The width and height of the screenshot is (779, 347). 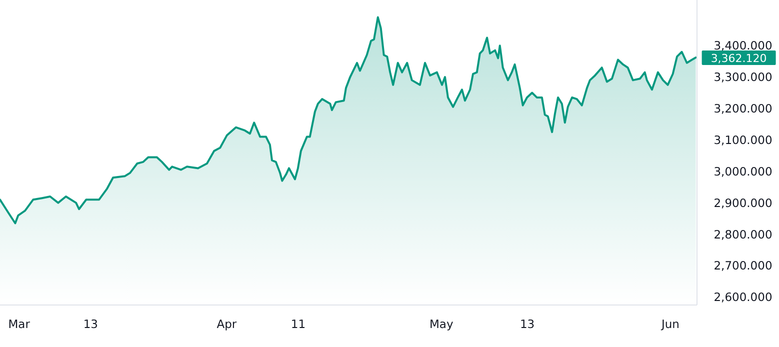 I want to click on x-tick-label: Apr, so click(x=226, y=324).